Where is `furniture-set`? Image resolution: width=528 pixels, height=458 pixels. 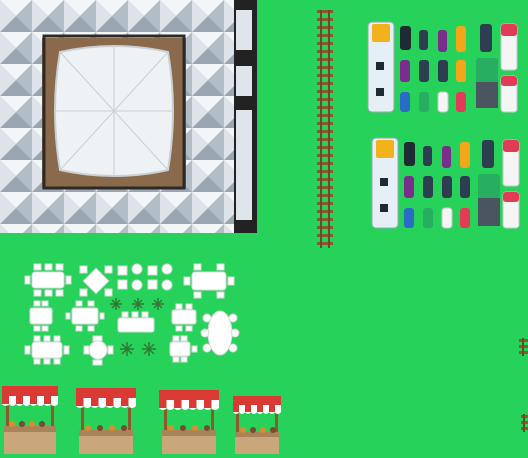 furniture-set is located at coordinates (133, 313).